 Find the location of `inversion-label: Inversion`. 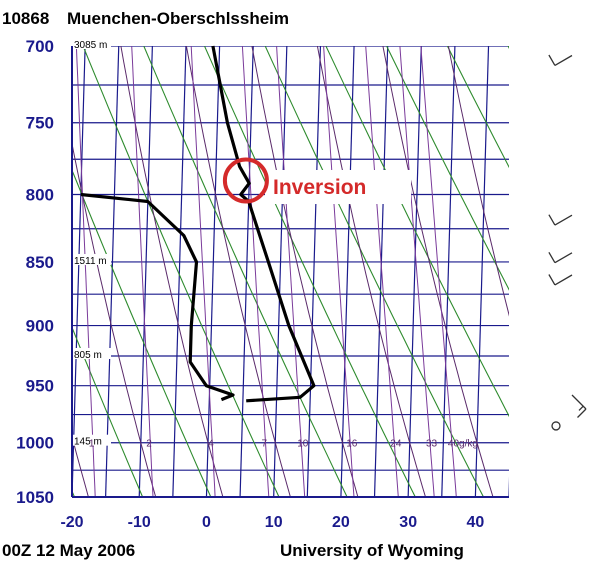

inversion-label: Inversion is located at coordinates (319, 187).